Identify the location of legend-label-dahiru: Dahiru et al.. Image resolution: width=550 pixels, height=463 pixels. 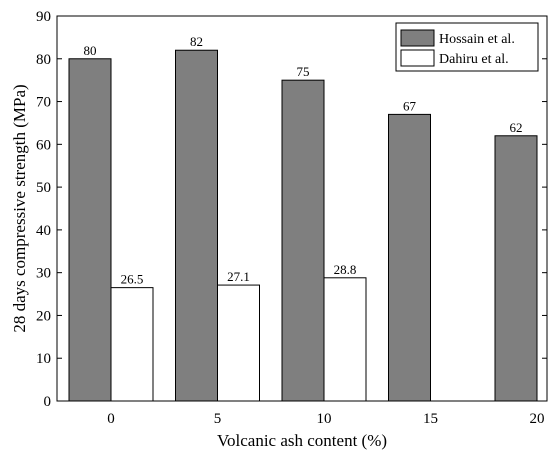
(474, 59).